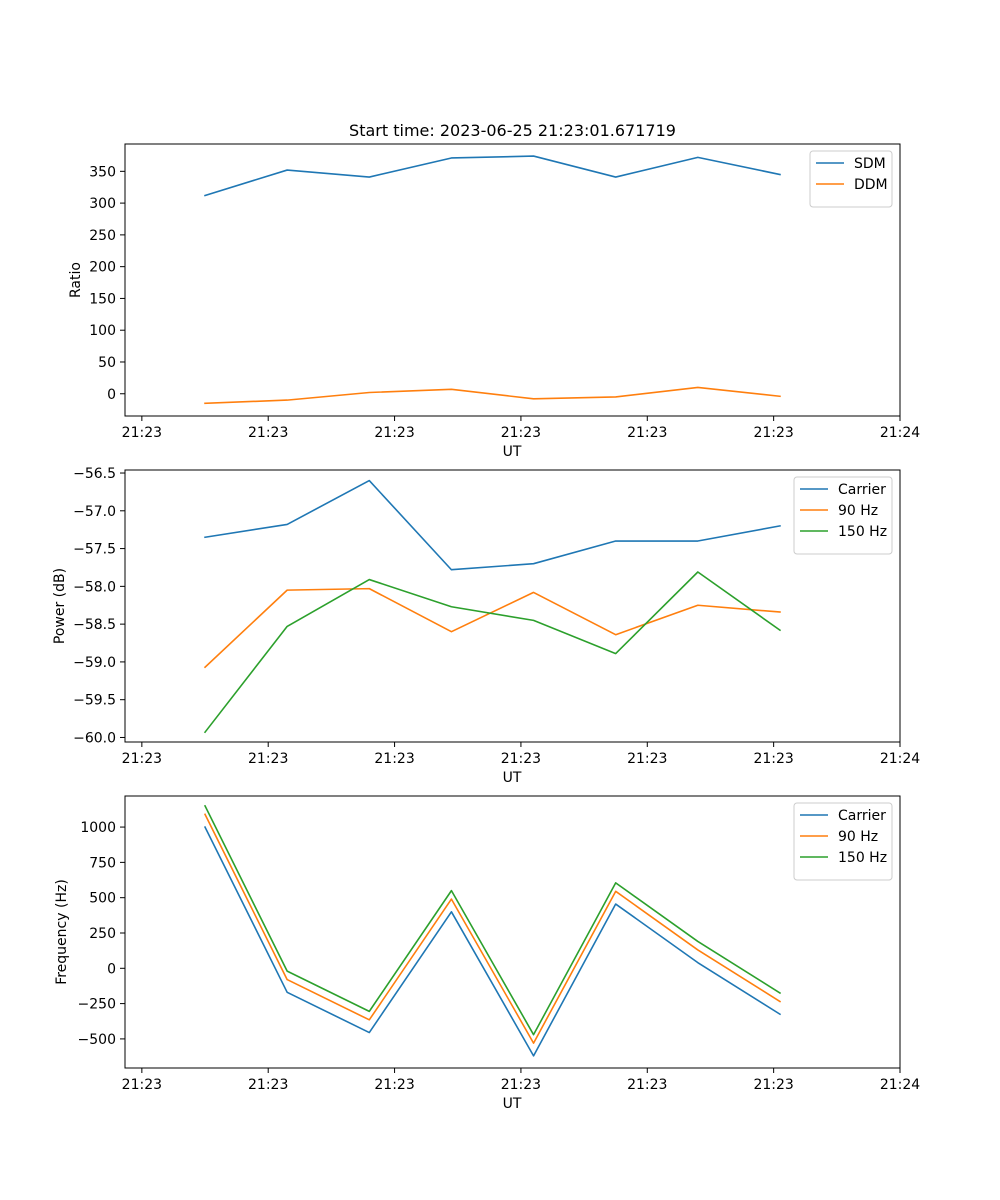 Image resolution: width=1000 pixels, height=1200 pixels. What do you see at coordinates (102, 172) in the screenshot?
I see `y-tick-label: 350` at bounding box center [102, 172].